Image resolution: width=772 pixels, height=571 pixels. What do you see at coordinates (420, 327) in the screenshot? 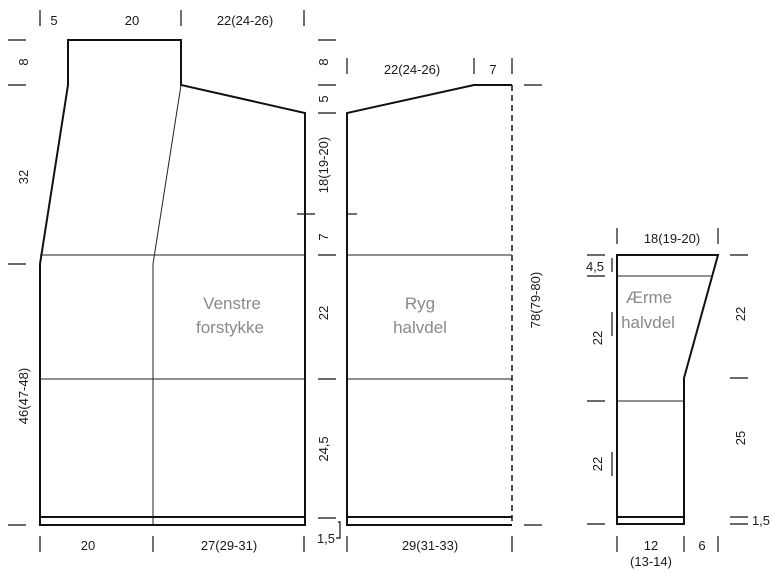
I see `back-label-line2: halvdel` at bounding box center [420, 327].